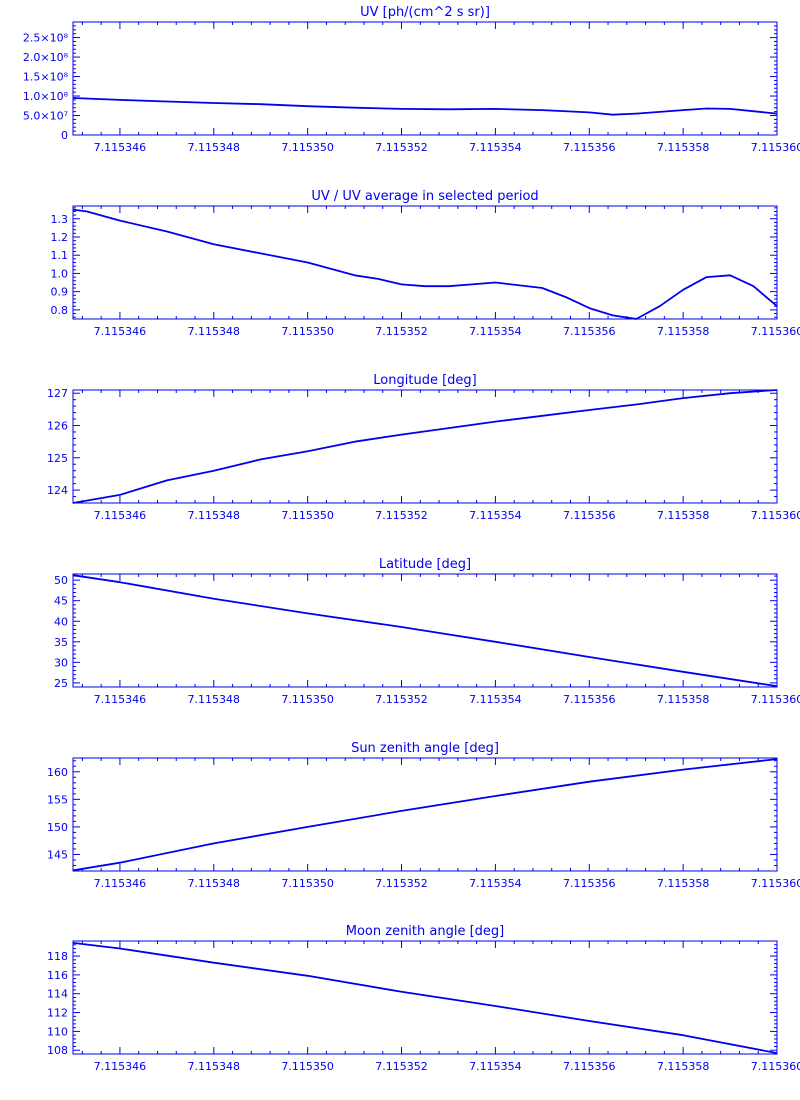 The width and height of the screenshot is (800, 1100). What do you see at coordinates (425, 748) in the screenshot?
I see `chart-title: Sun zenith angle [deg]` at bounding box center [425, 748].